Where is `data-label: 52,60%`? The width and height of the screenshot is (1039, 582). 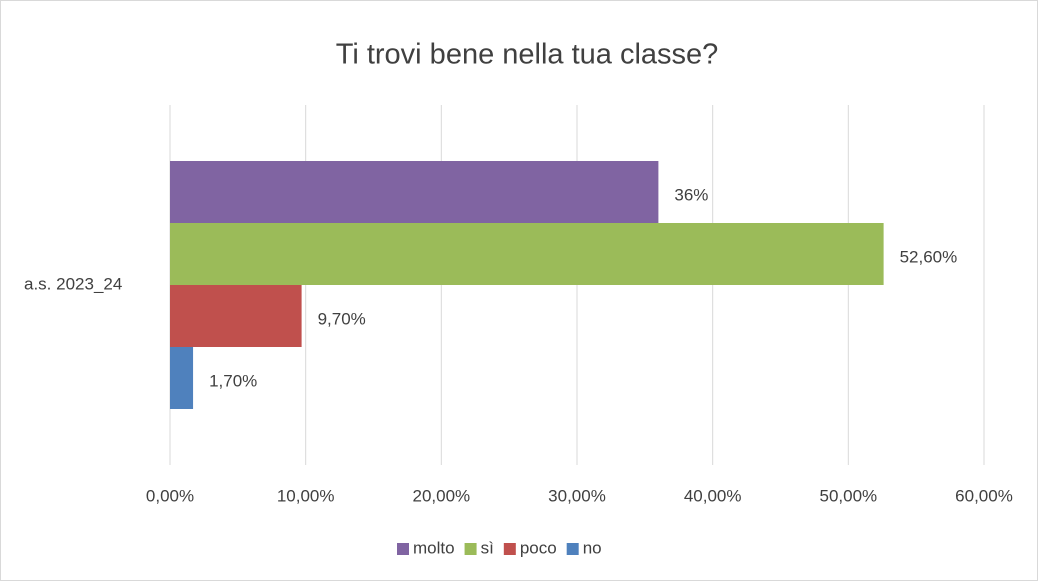
data-label: 52,60% is located at coordinates (929, 256).